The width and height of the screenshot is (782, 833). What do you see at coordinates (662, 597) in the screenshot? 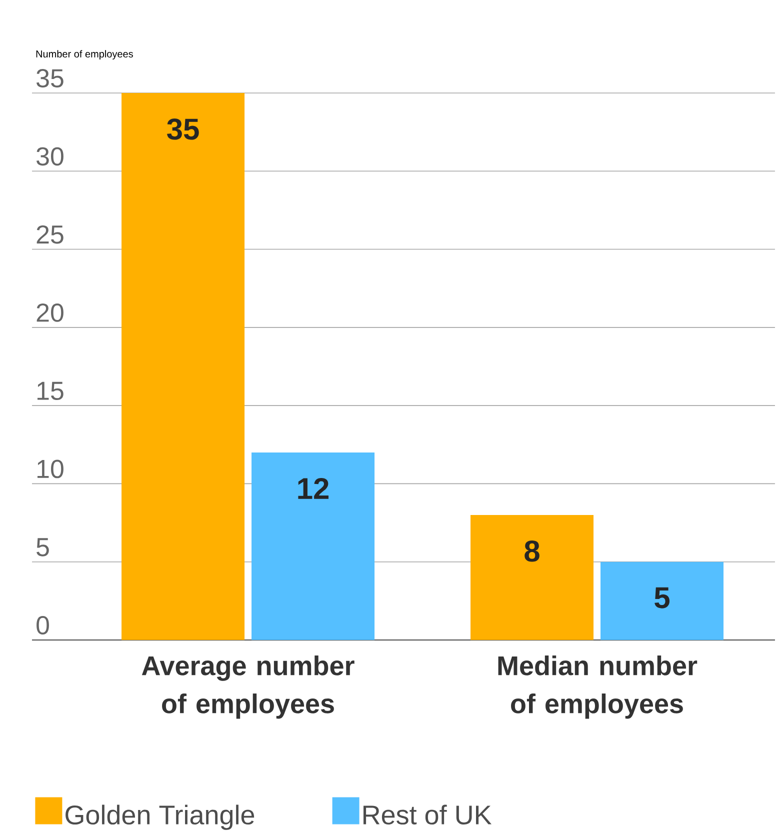
I see `data-label: 5` at bounding box center [662, 597].